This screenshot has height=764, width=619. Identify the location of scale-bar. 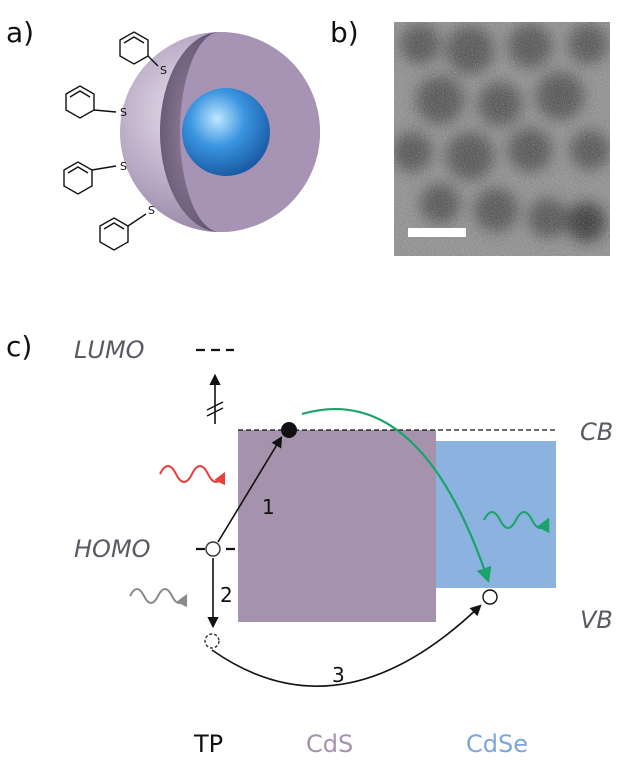
(437, 232).